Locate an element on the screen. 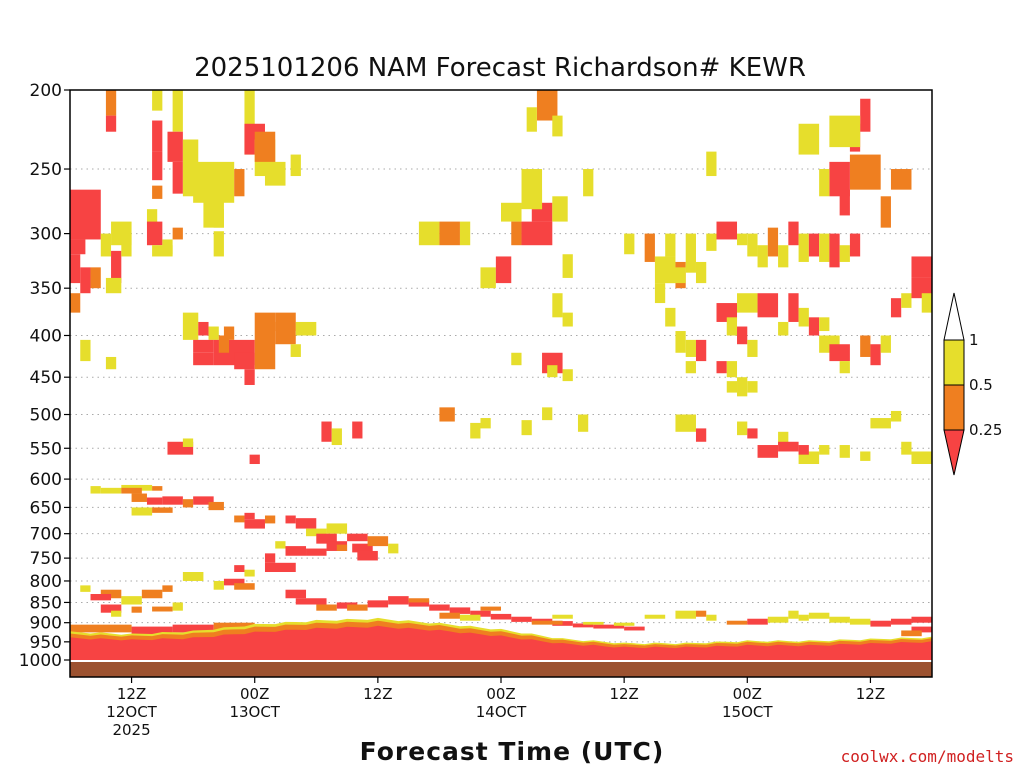  credit-text: coolwx.com/modelts is located at coordinates (927, 756).